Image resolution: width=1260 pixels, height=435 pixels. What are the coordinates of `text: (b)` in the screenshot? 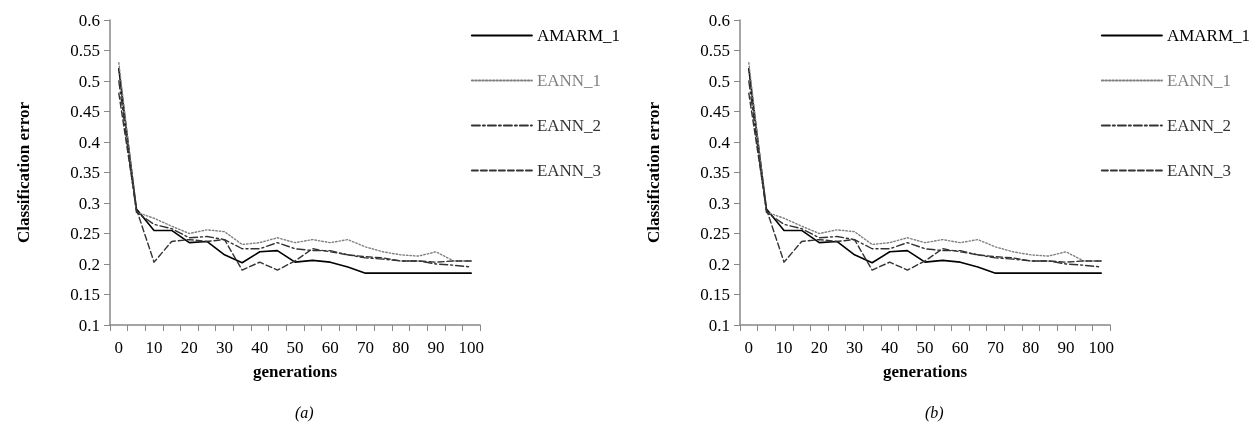 It's located at (934, 412).